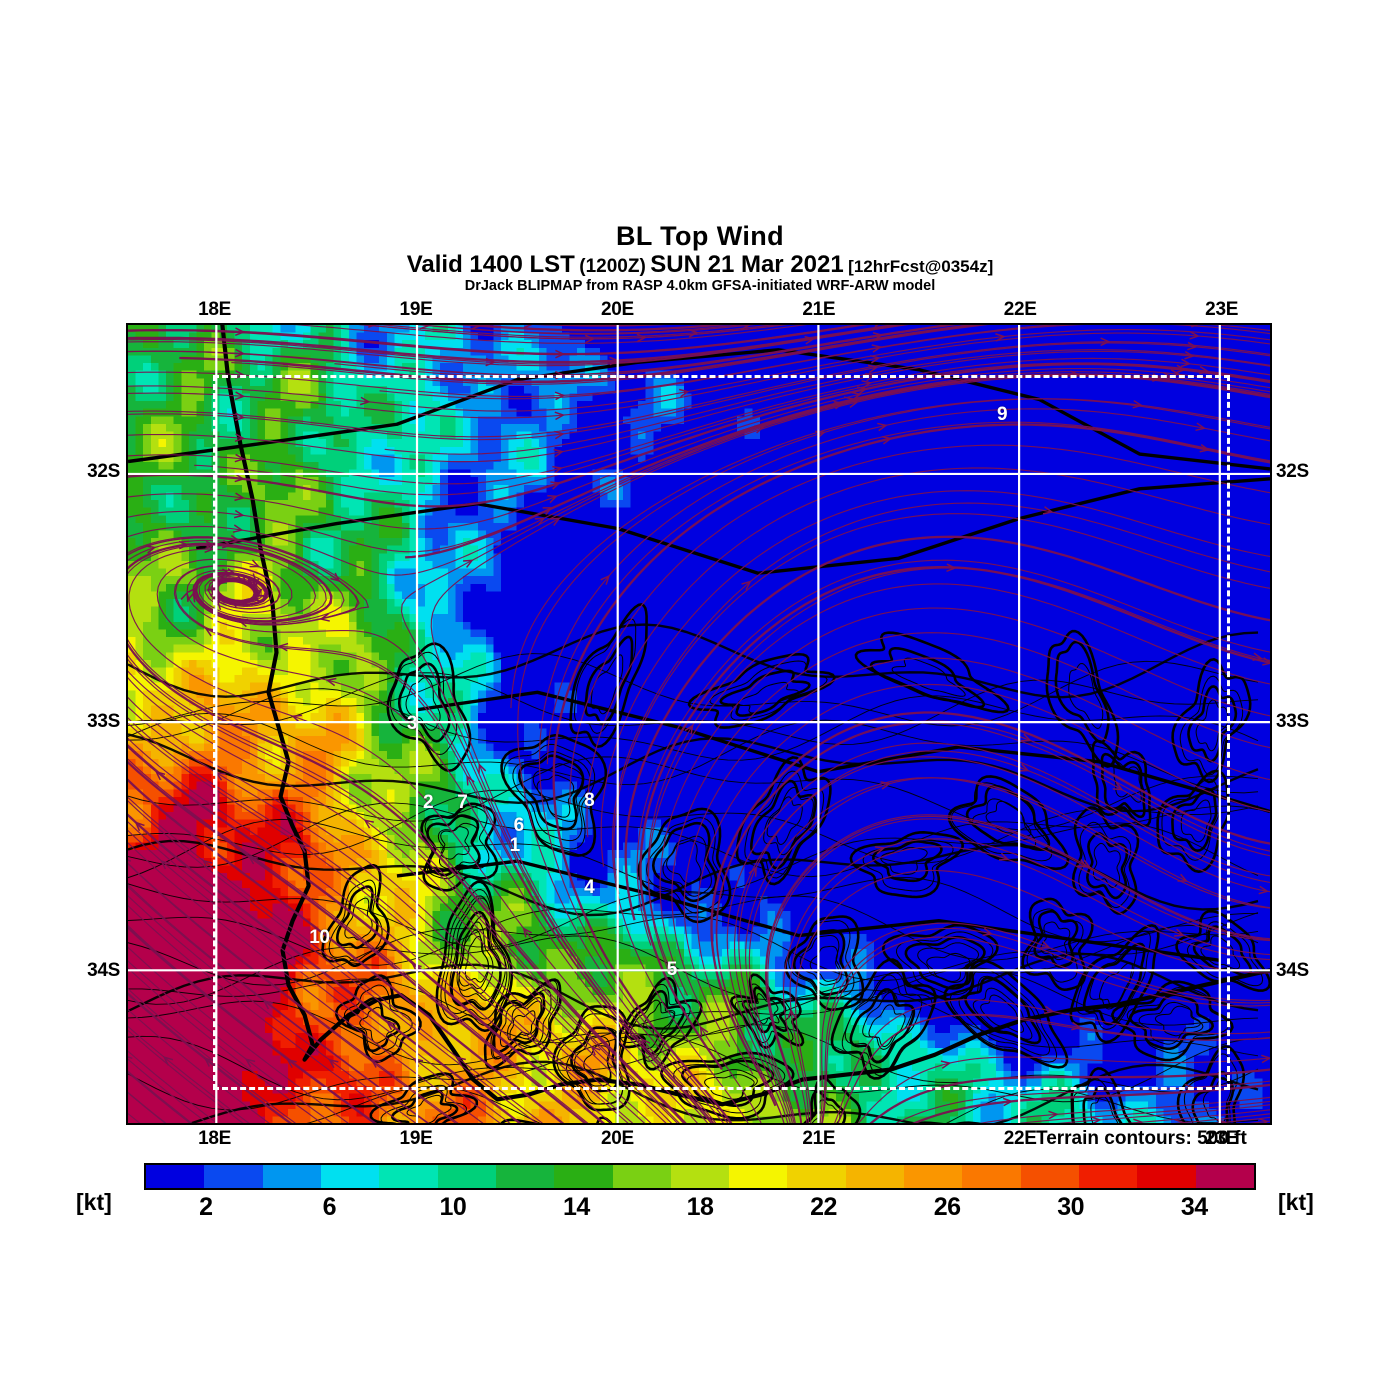  What do you see at coordinates (490, 264) in the screenshot?
I see `subtitle-valid-time: Valid 1400 LST` at bounding box center [490, 264].